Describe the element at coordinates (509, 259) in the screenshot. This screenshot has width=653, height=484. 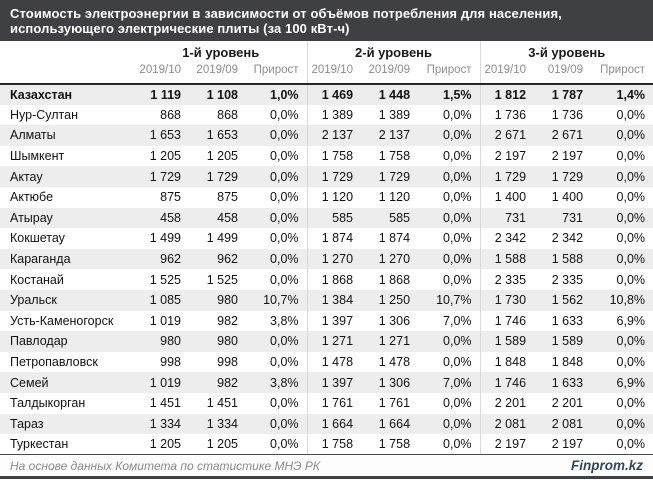
I see `cell: 1 588` at that location.